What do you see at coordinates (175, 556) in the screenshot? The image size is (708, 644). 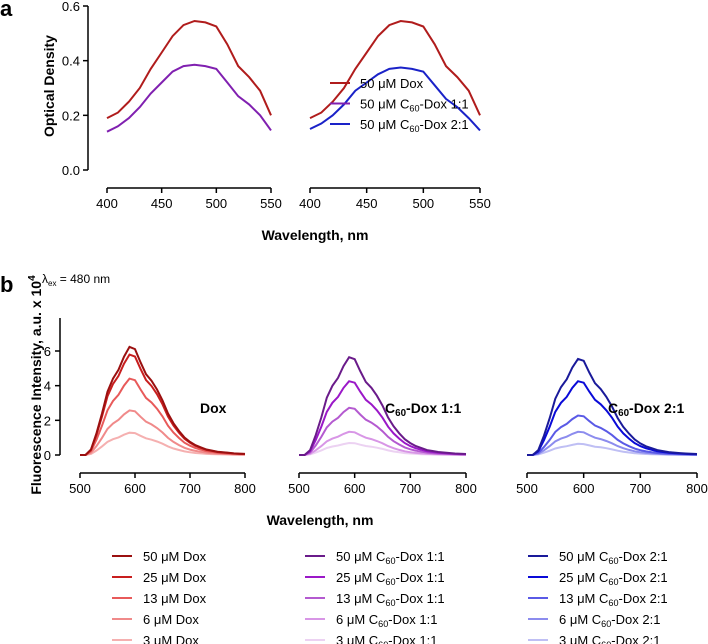 I see `legend-label-b: 50 μM Dox` at bounding box center [175, 556].